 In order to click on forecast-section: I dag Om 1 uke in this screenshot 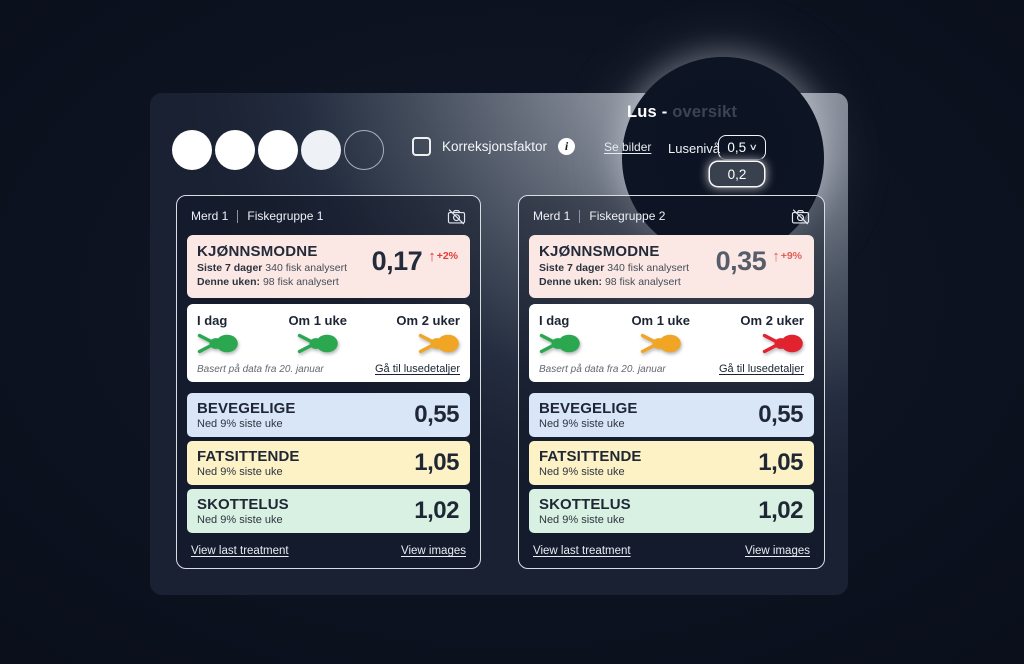, I will do `click(328, 343)`.